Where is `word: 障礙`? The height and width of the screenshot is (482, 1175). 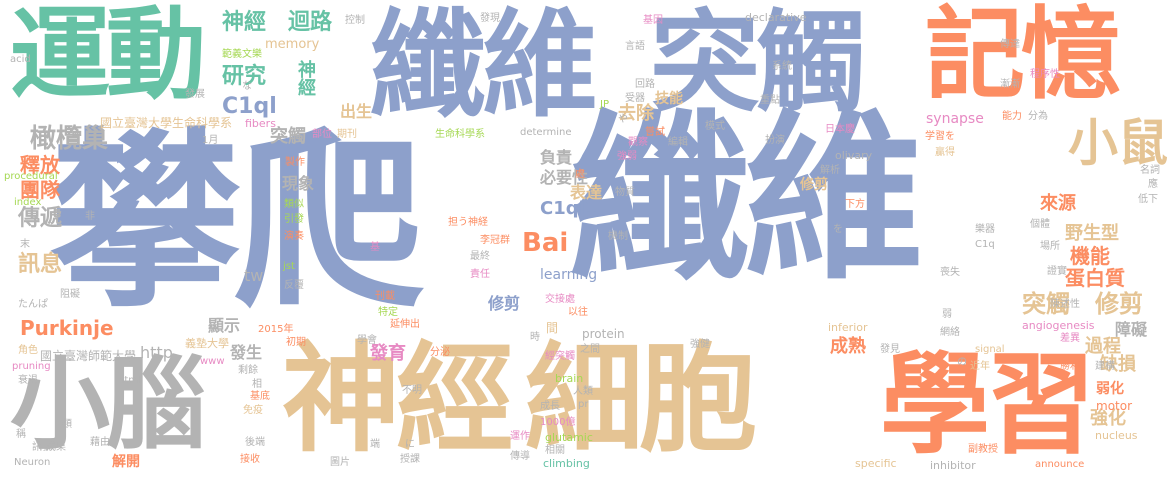 word: 障礙 is located at coordinates (1131, 329).